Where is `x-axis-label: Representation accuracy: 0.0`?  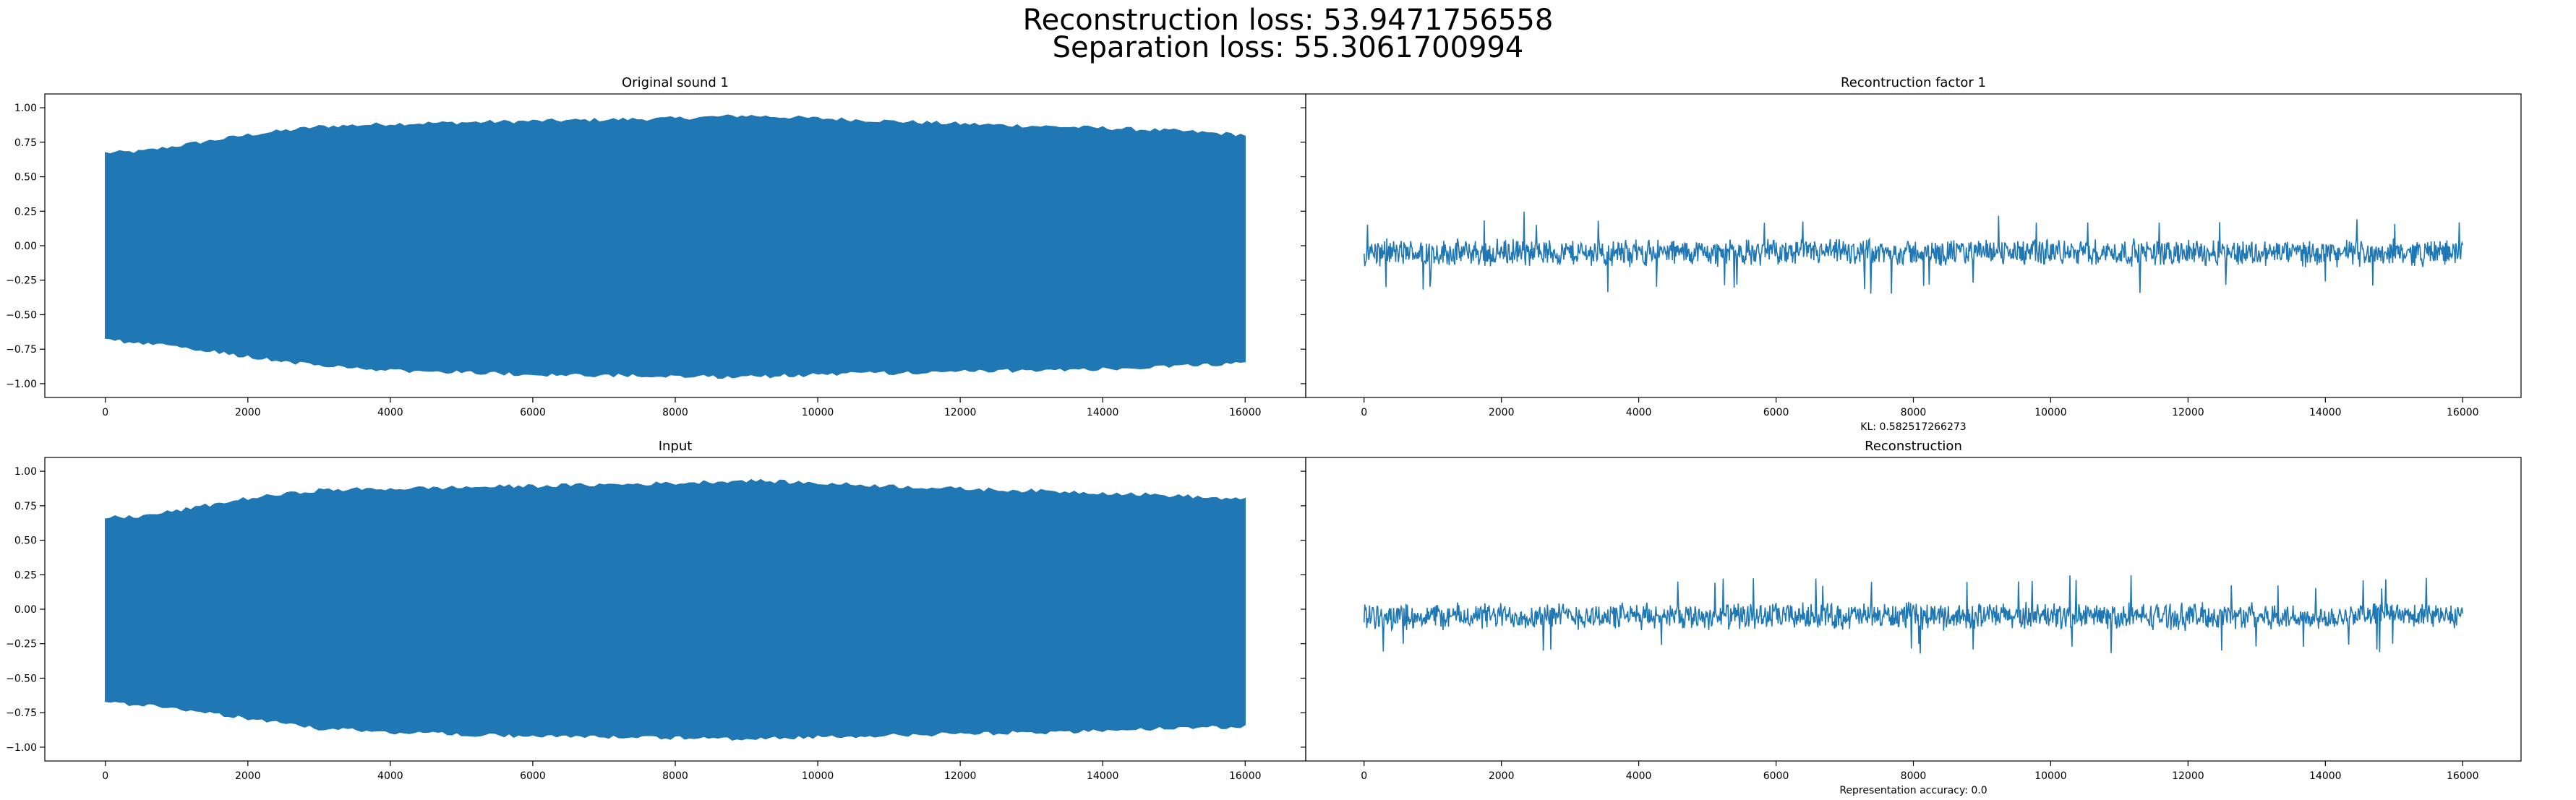
x-axis-label: Representation accuracy: 0.0 is located at coordinates (1913, 791).